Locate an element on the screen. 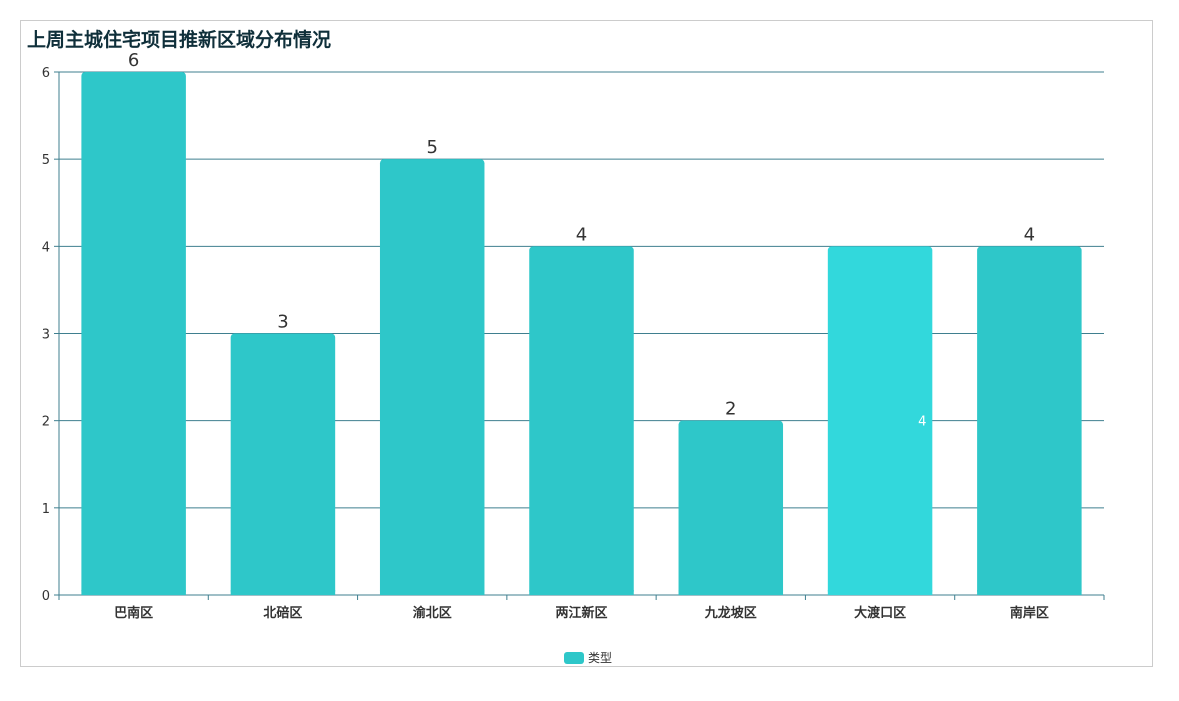 This screenshot has width=1179, height=701. y-tick-label: 1 is located at coordinates (46, 509).